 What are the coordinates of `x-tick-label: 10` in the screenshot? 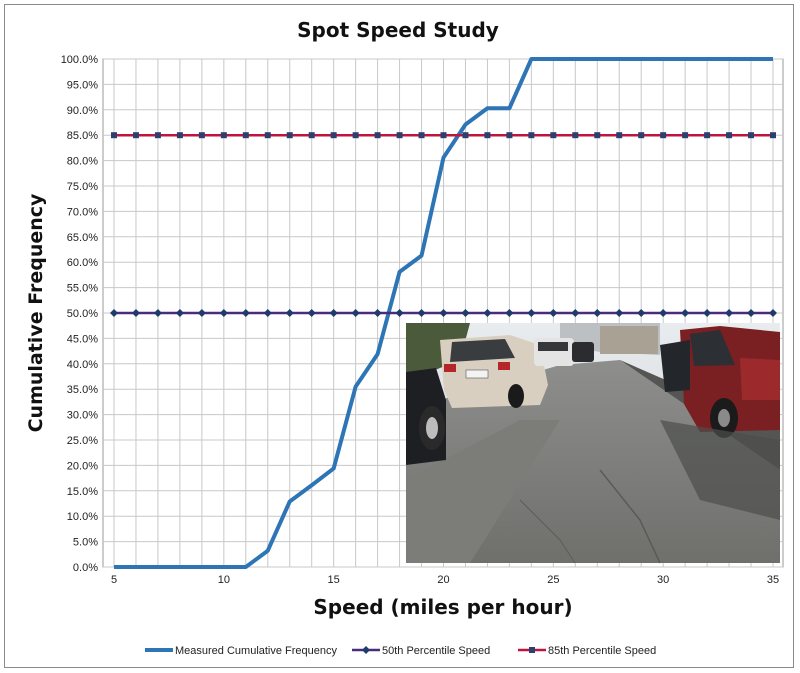 It's located at (224, 580).